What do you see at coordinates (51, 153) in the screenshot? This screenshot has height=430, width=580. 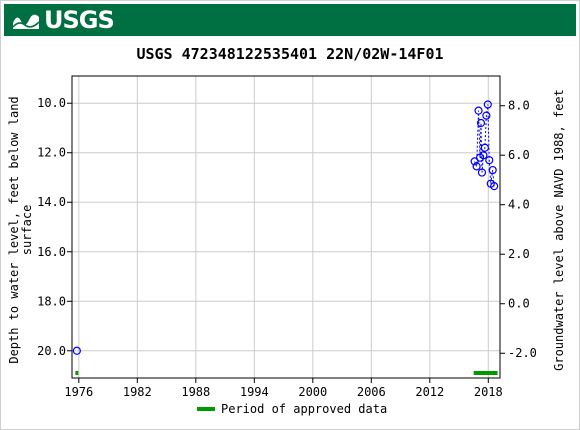 I see `y-tick-label-left: 12.0` at bounding box center [51, 153].